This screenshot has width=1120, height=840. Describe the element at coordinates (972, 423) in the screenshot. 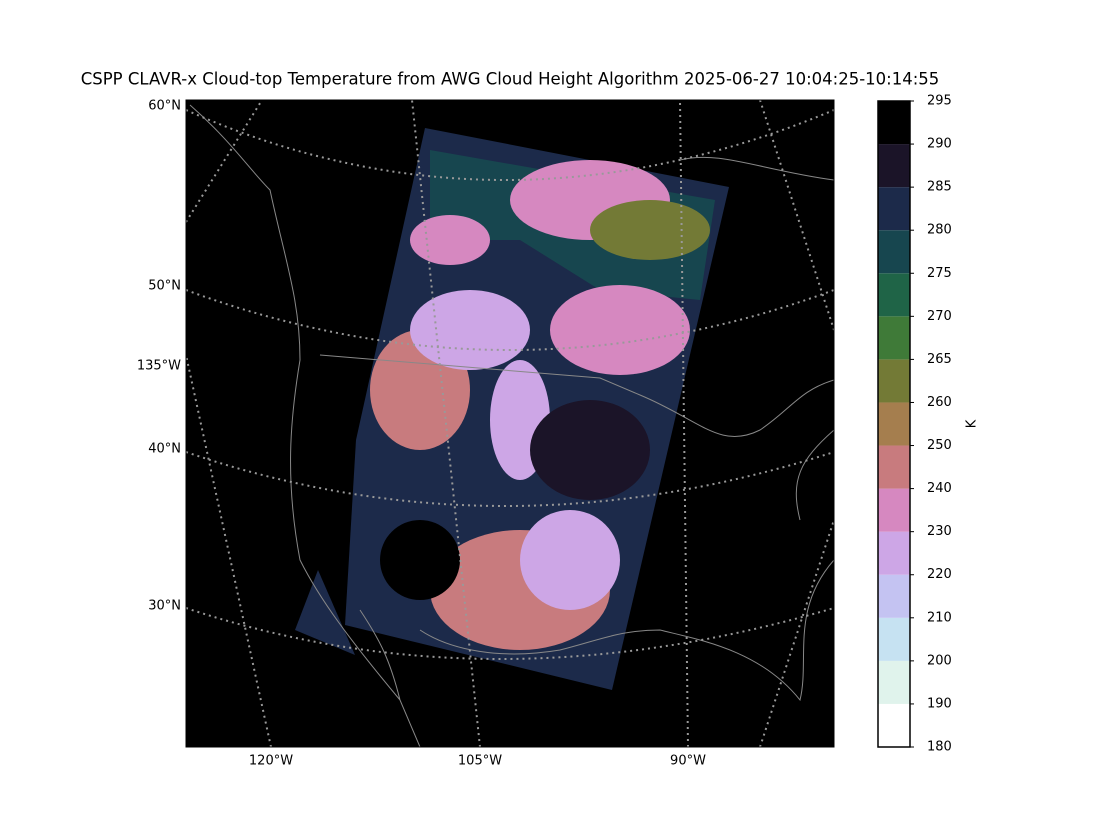

I see `colorbar-label: K` at that location.